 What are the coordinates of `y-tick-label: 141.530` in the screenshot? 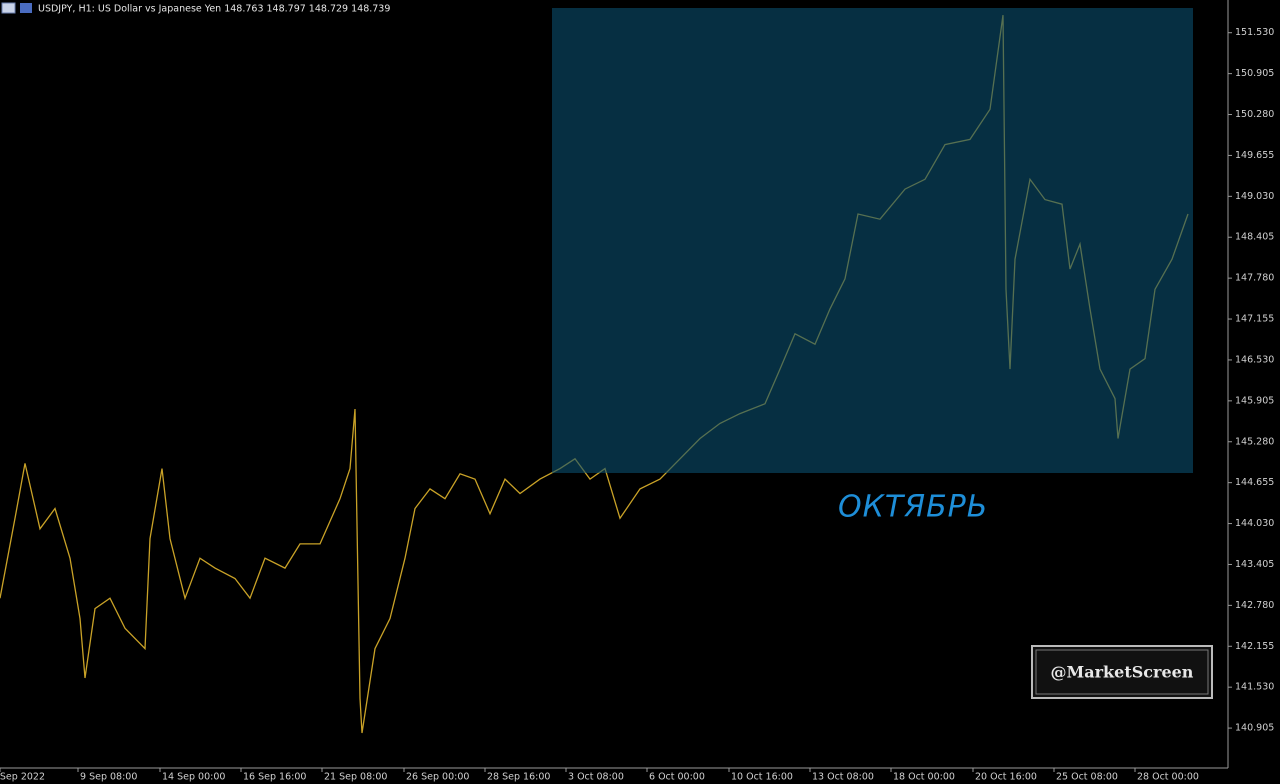 It's located at (1254, 687).